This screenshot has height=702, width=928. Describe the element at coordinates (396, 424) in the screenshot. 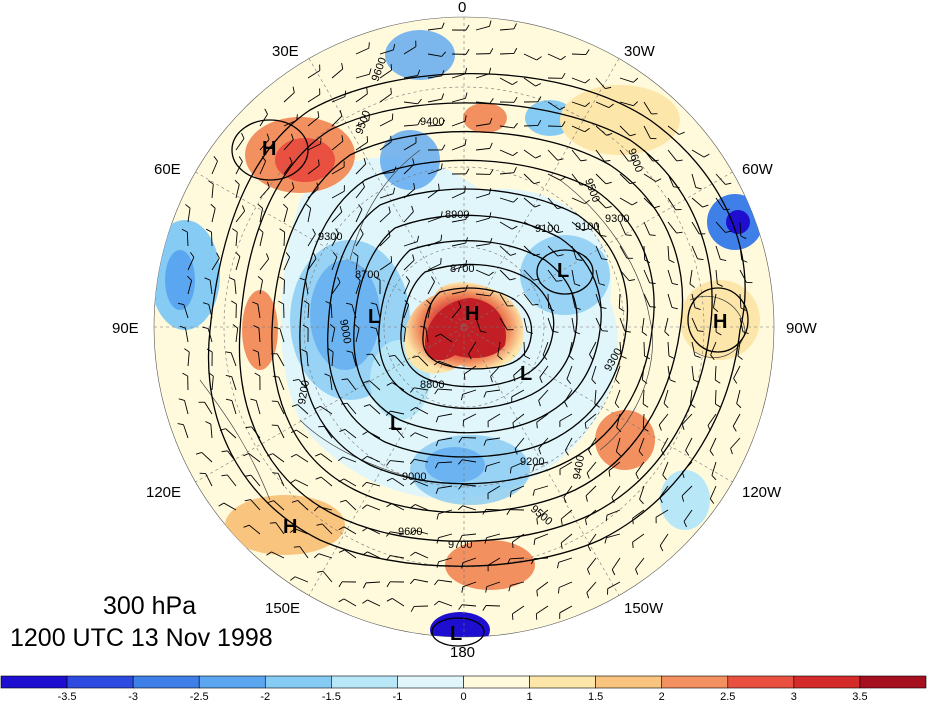

I see `low-center: L` at that location.